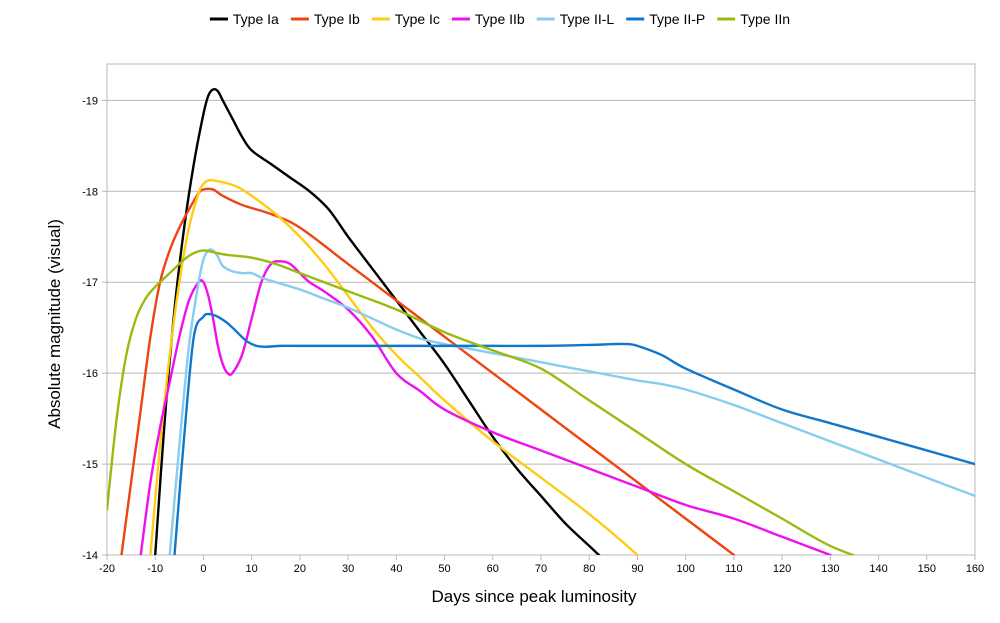 The image size is (1000, 623). Describe the element at coordinates (927, 569) in the screenshot. I see `x-tick-label: 150` at that location.